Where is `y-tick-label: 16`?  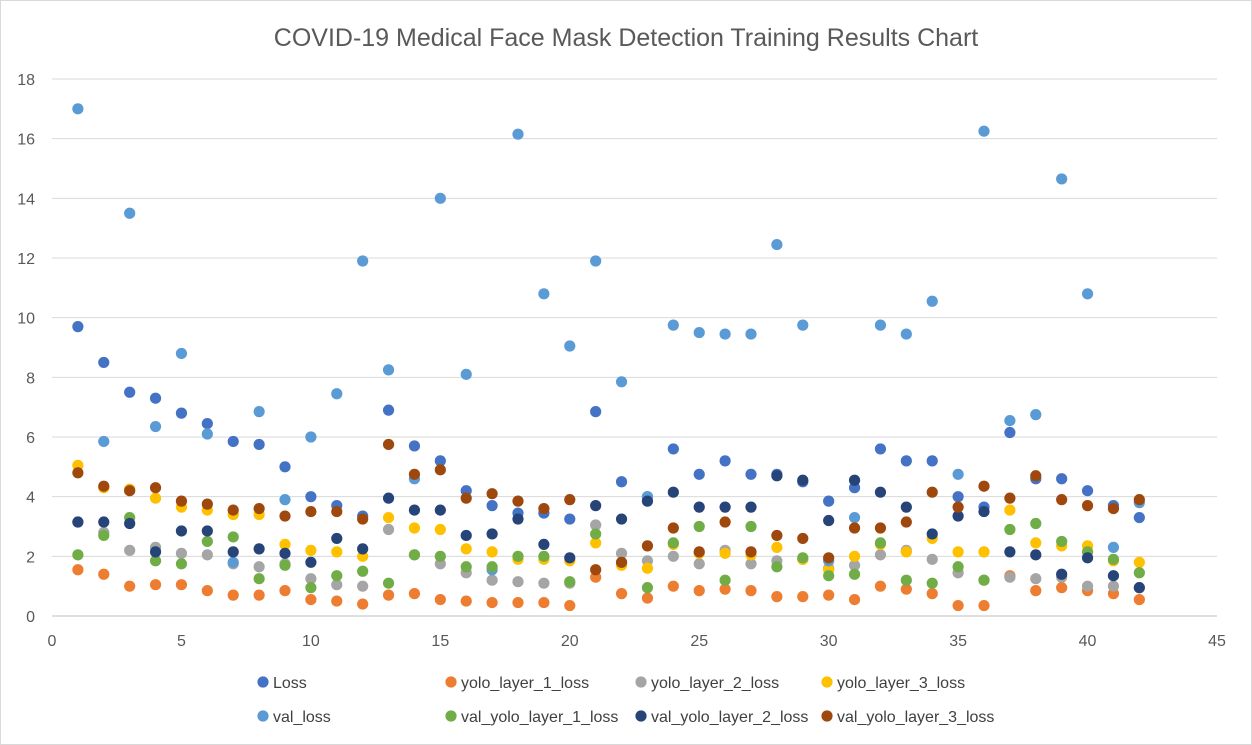
y-tick-label: 16 is located at coordinates (26, 140).